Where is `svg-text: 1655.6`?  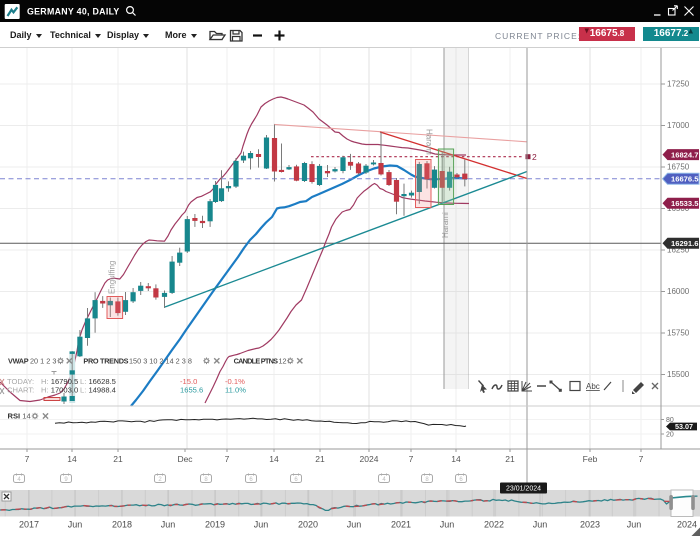
svg-text: 1655.6 is located at coordinates (191, 390).